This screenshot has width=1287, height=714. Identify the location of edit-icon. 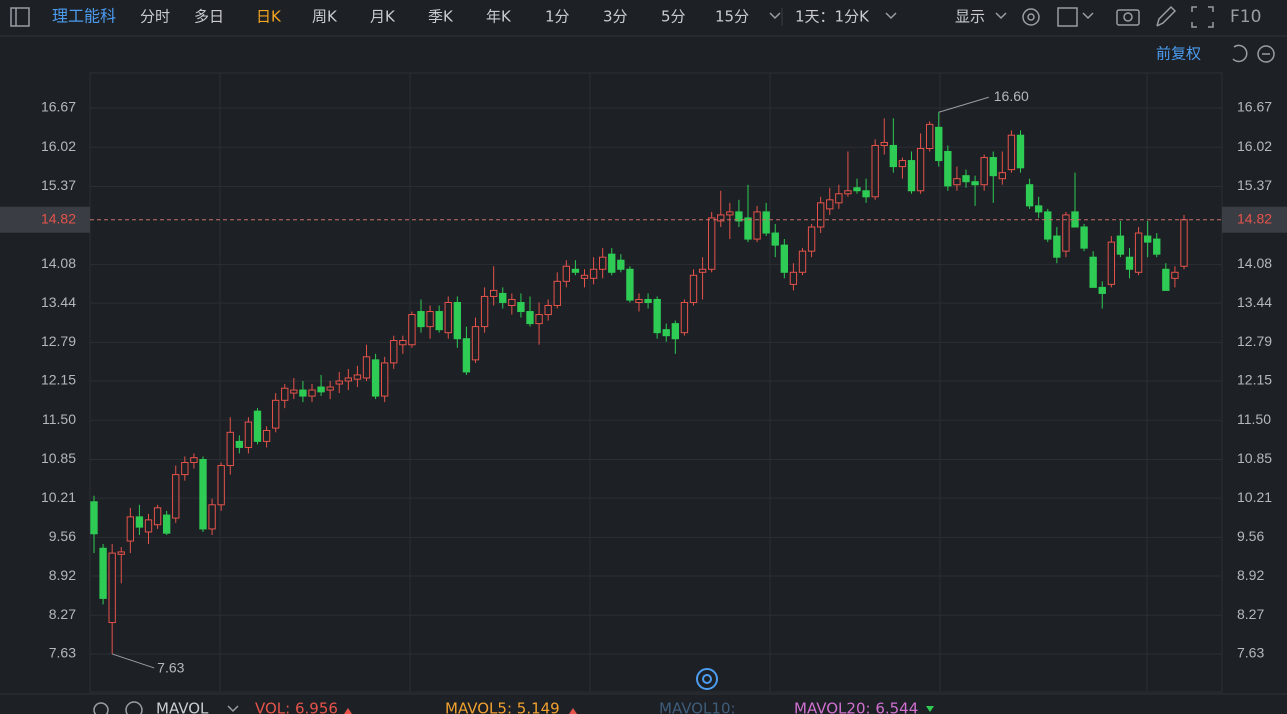
(1166, 16).